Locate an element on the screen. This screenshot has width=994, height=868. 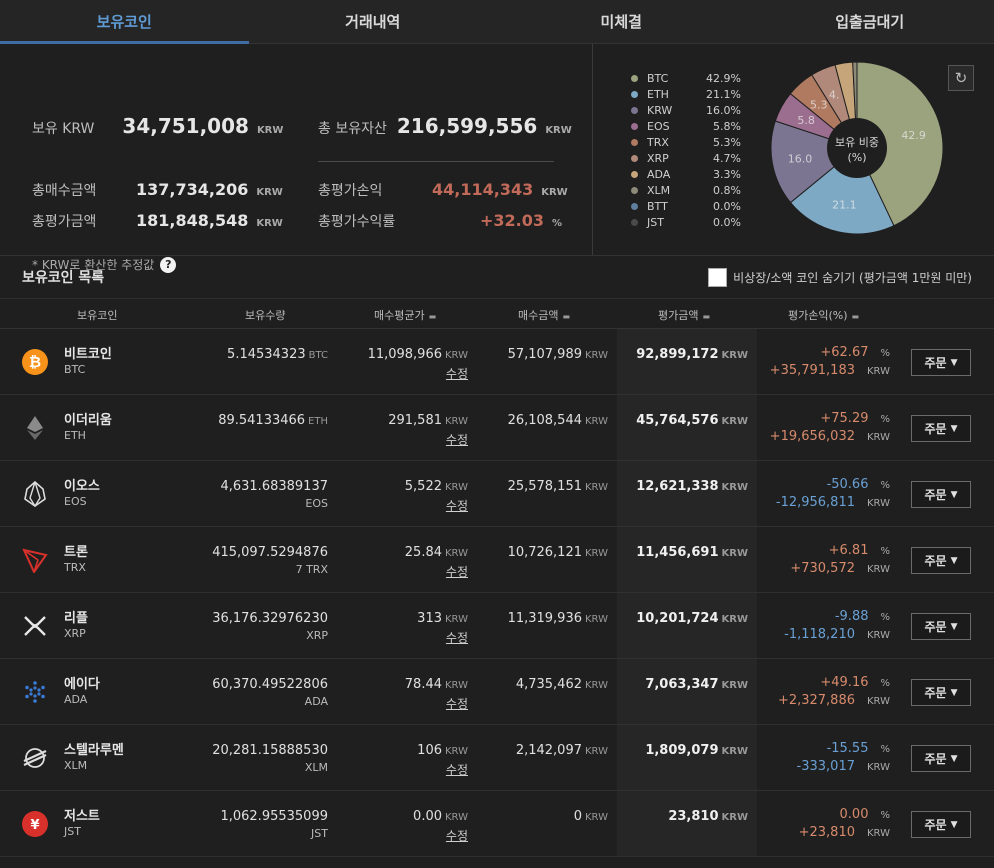
total-eval: 총평가금액 181,848,548 KRW is located at coordinates (157, 221).